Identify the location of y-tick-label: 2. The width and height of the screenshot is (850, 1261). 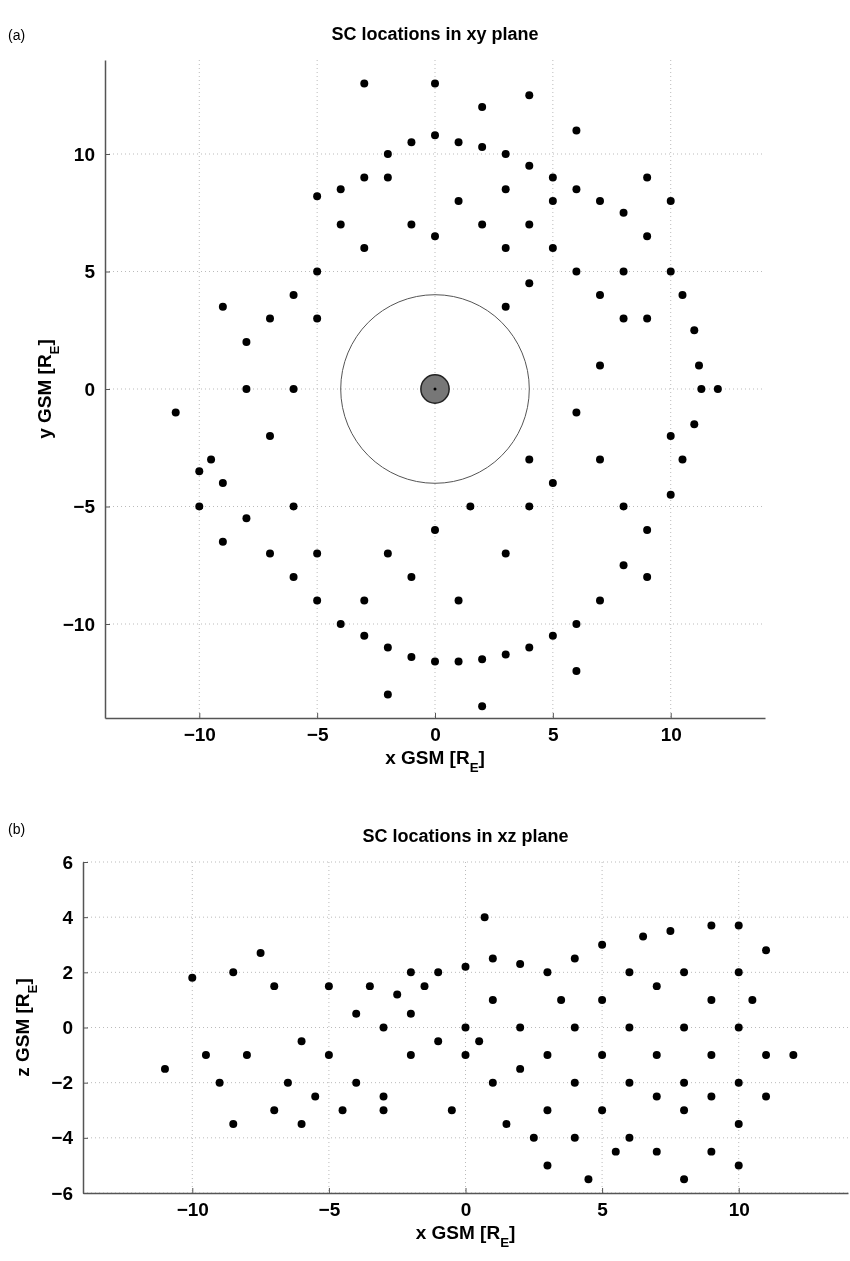
(67, 972).